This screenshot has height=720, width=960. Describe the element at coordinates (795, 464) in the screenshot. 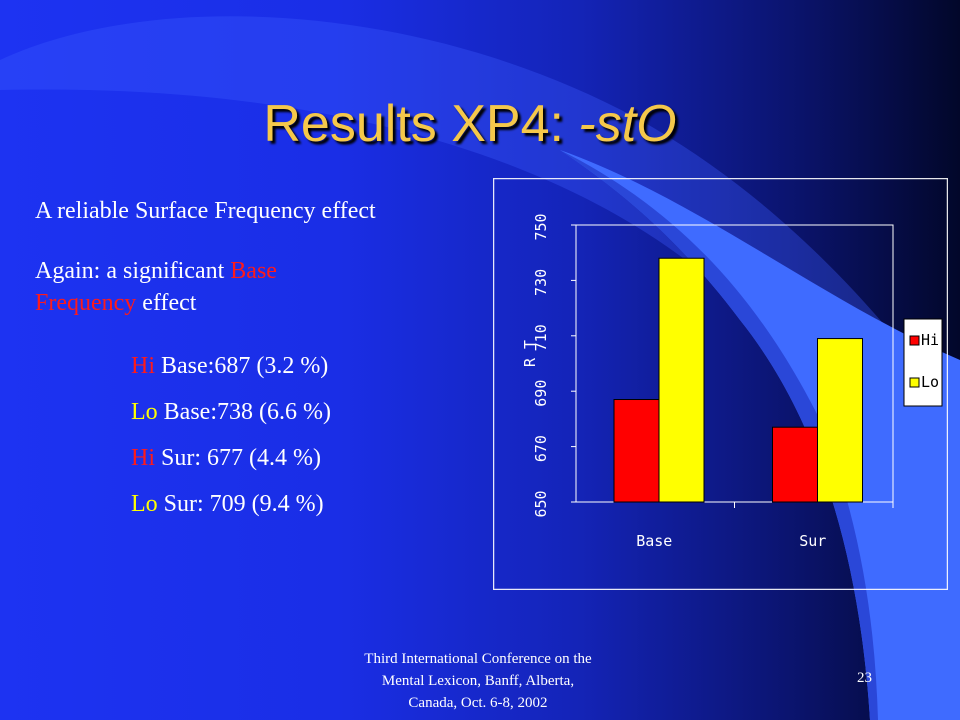

I see `bar-hi-sur` at that location.